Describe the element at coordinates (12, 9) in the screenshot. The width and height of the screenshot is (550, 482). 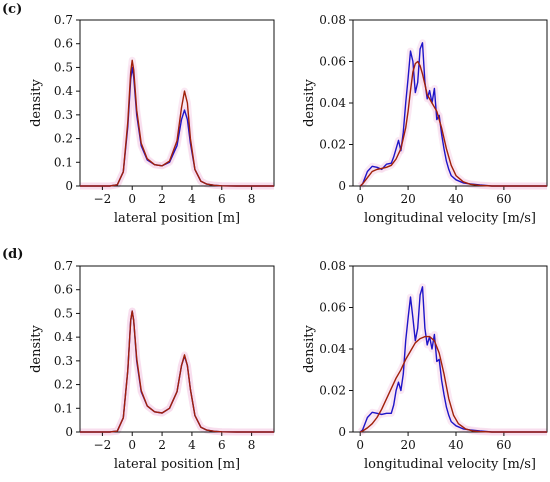
I see `panel-label-c: (c)` at that location.